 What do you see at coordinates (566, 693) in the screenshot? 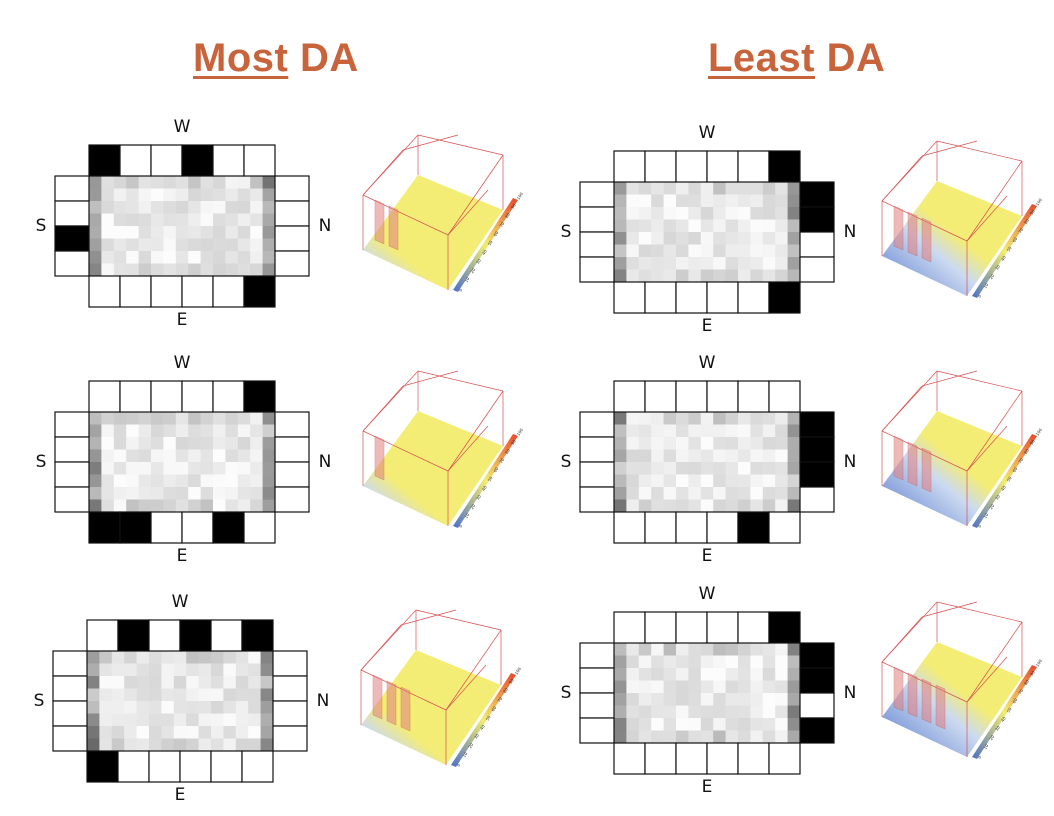
I see `compass-south-label: S` at bounding box center [566, 693].